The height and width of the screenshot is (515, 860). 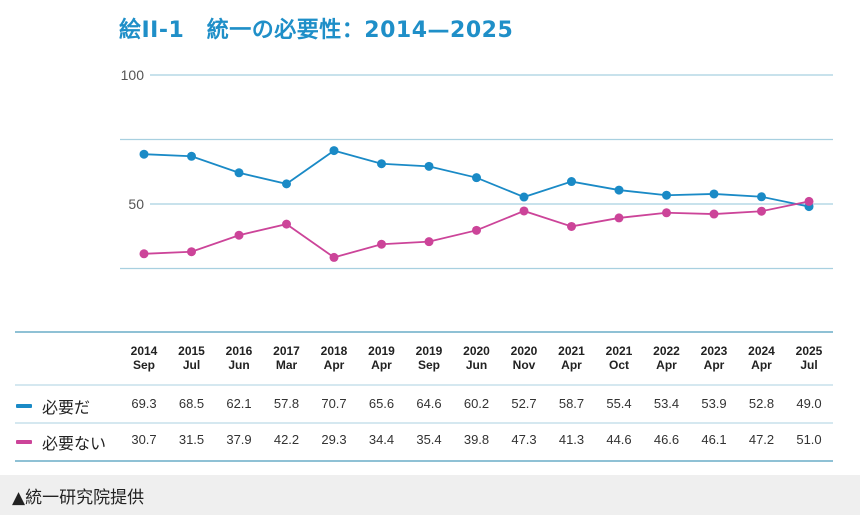 What do you see at coordinates (286, 365) in the screenshot?
I see `column-month: Mar` at bounding box center [286, 365].